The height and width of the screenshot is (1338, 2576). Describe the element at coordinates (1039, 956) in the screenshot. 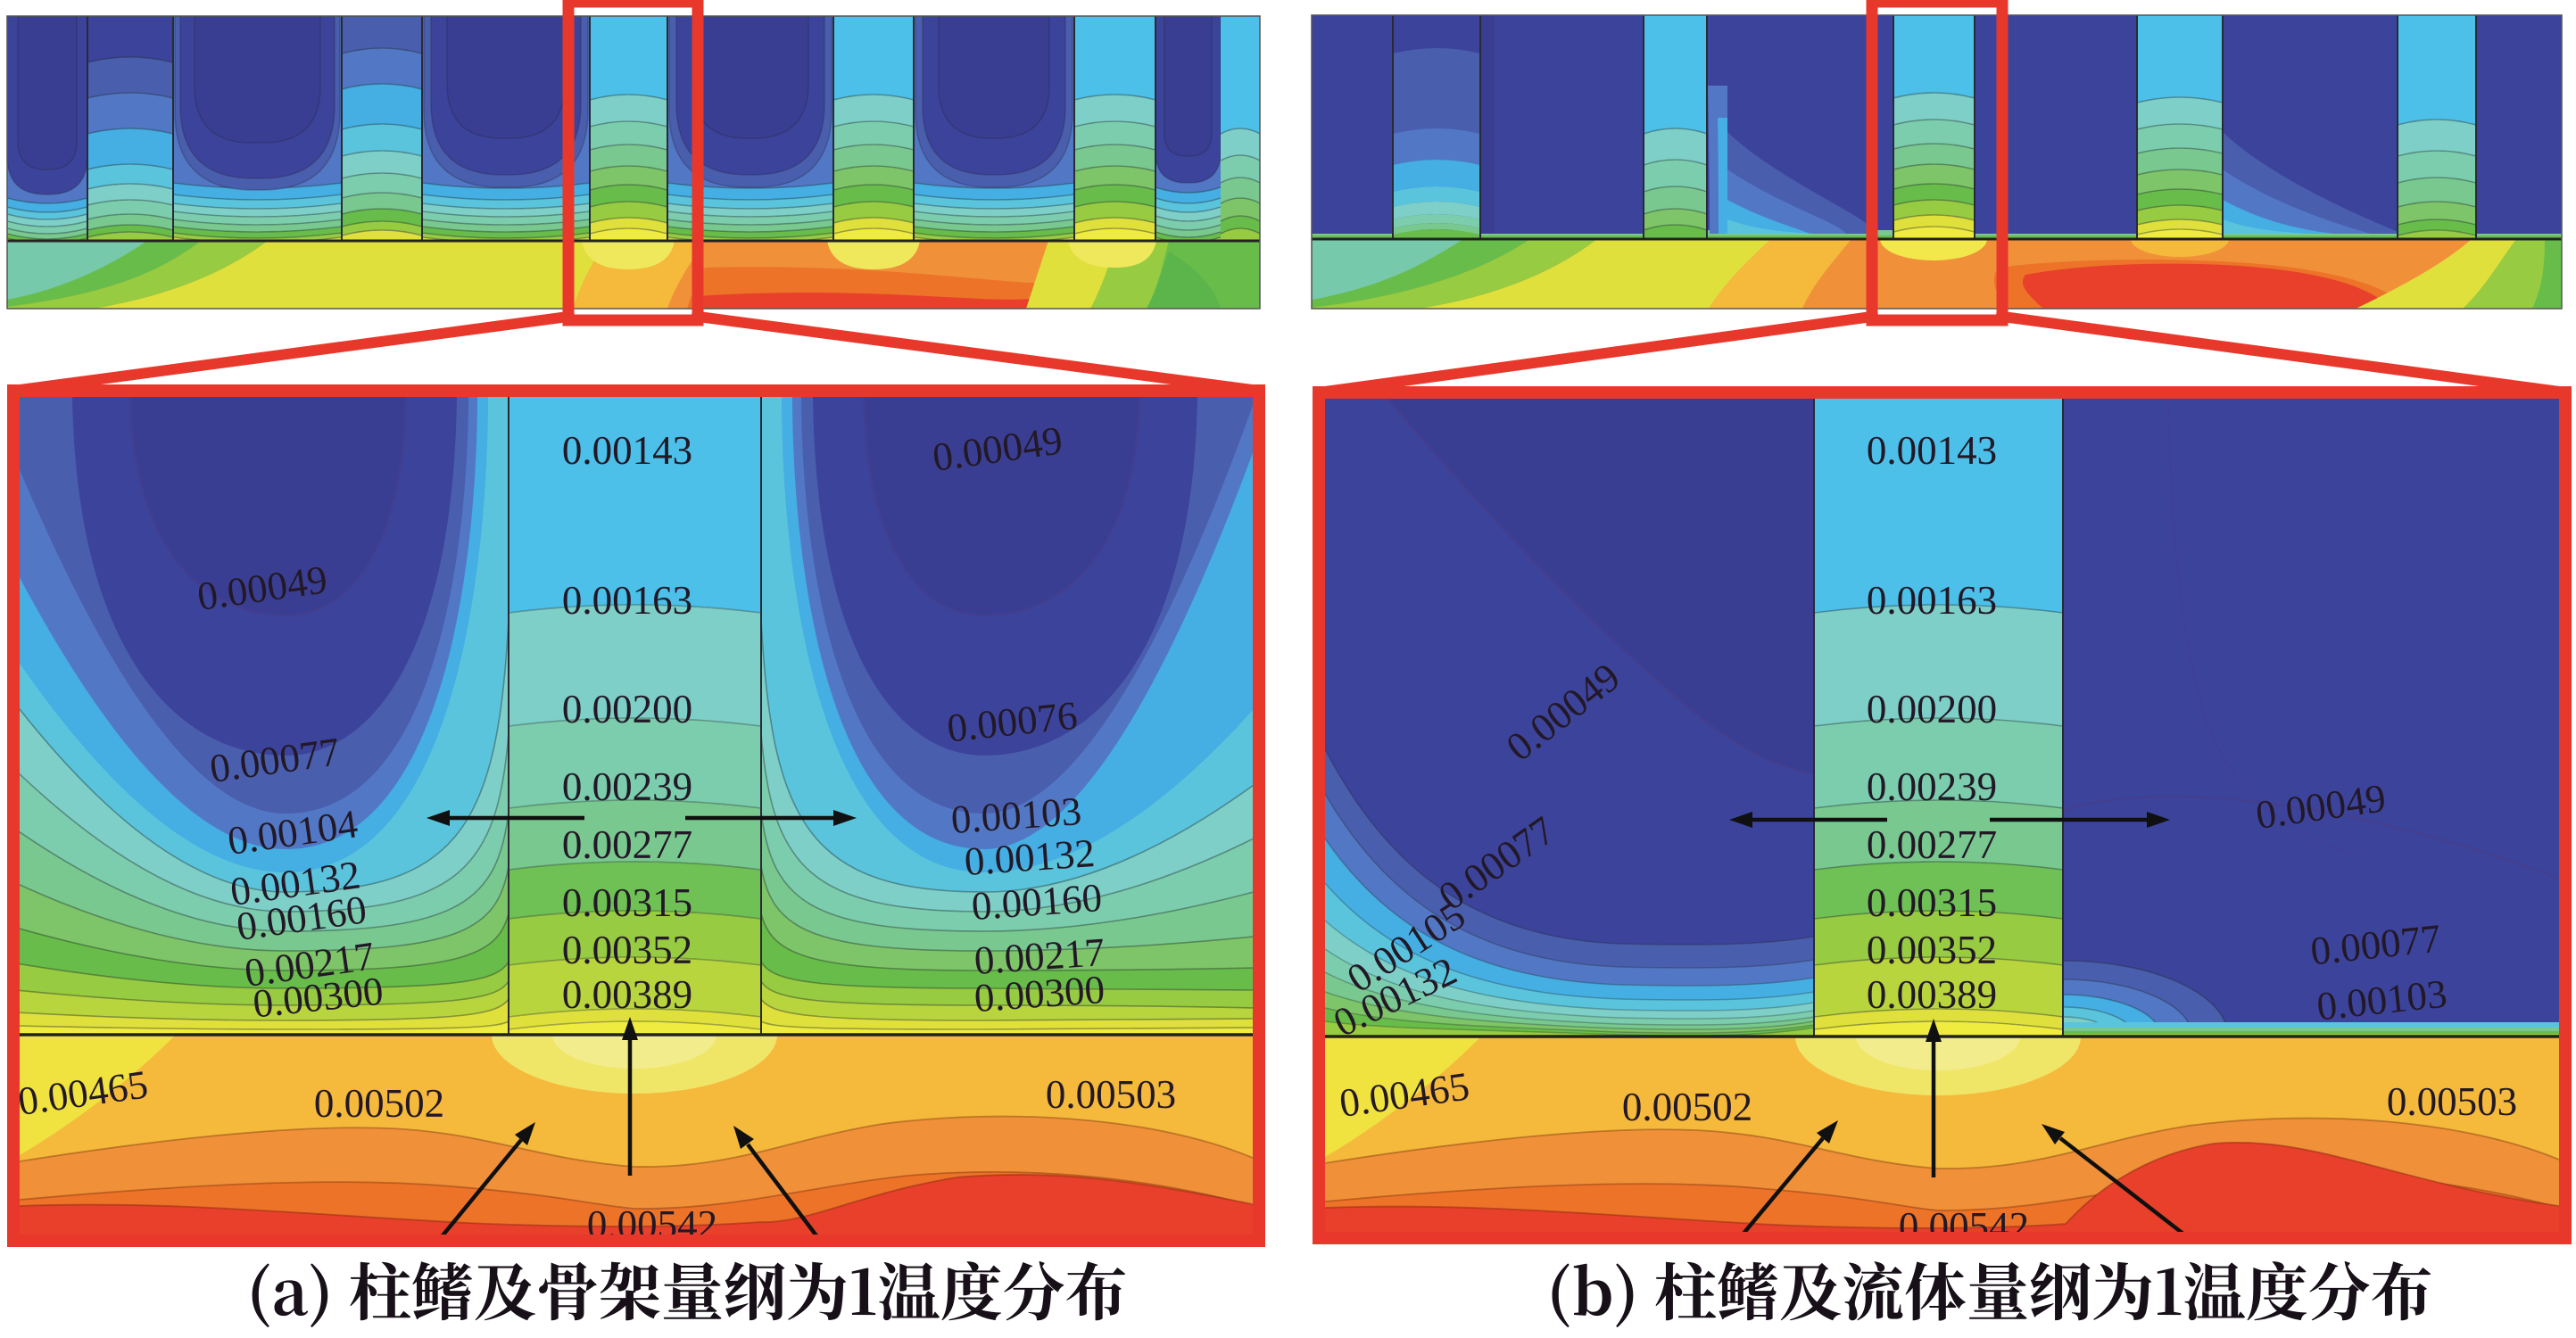

I see `svg-text: 0.00217` at that location.